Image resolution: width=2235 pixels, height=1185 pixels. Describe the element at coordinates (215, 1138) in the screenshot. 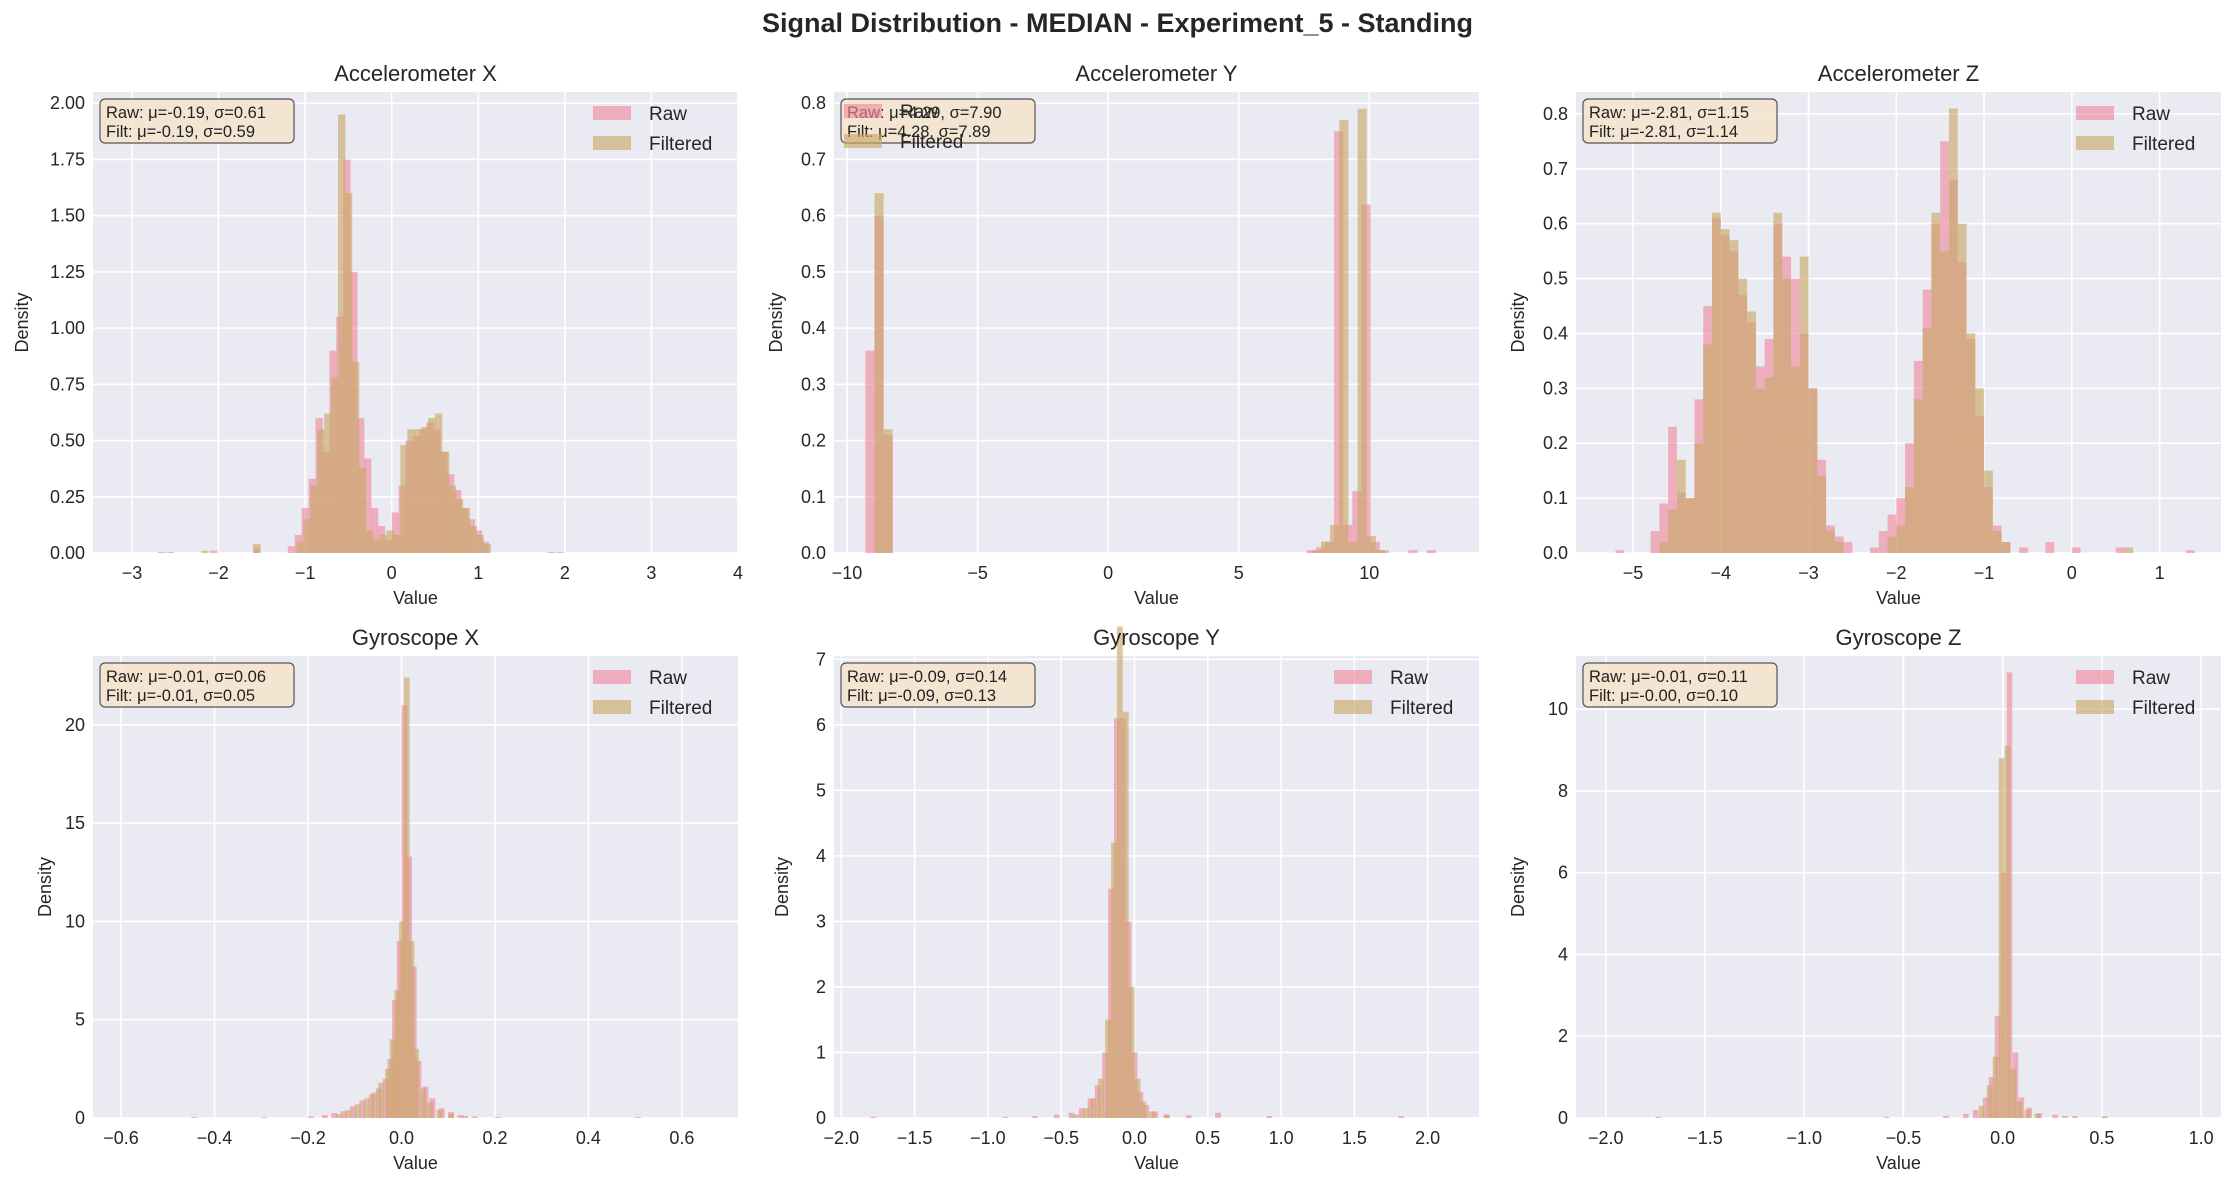

I see `x-tick-label: −0.4` at that location.